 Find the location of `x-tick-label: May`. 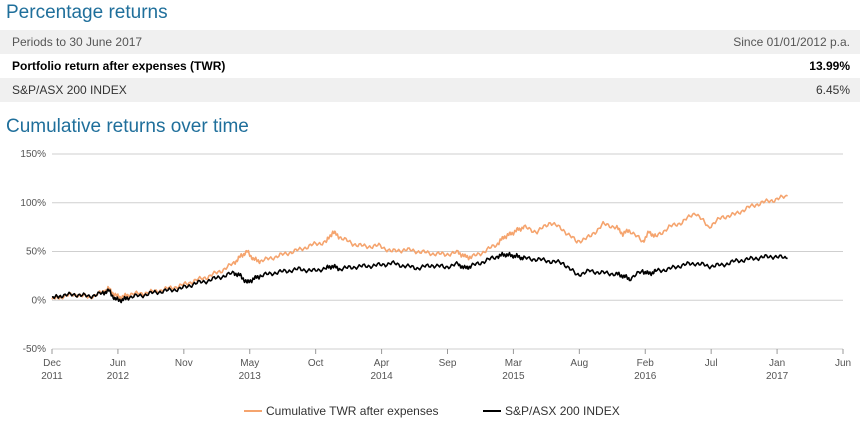

x-tick-label: May is located at coordinates (249, 363).